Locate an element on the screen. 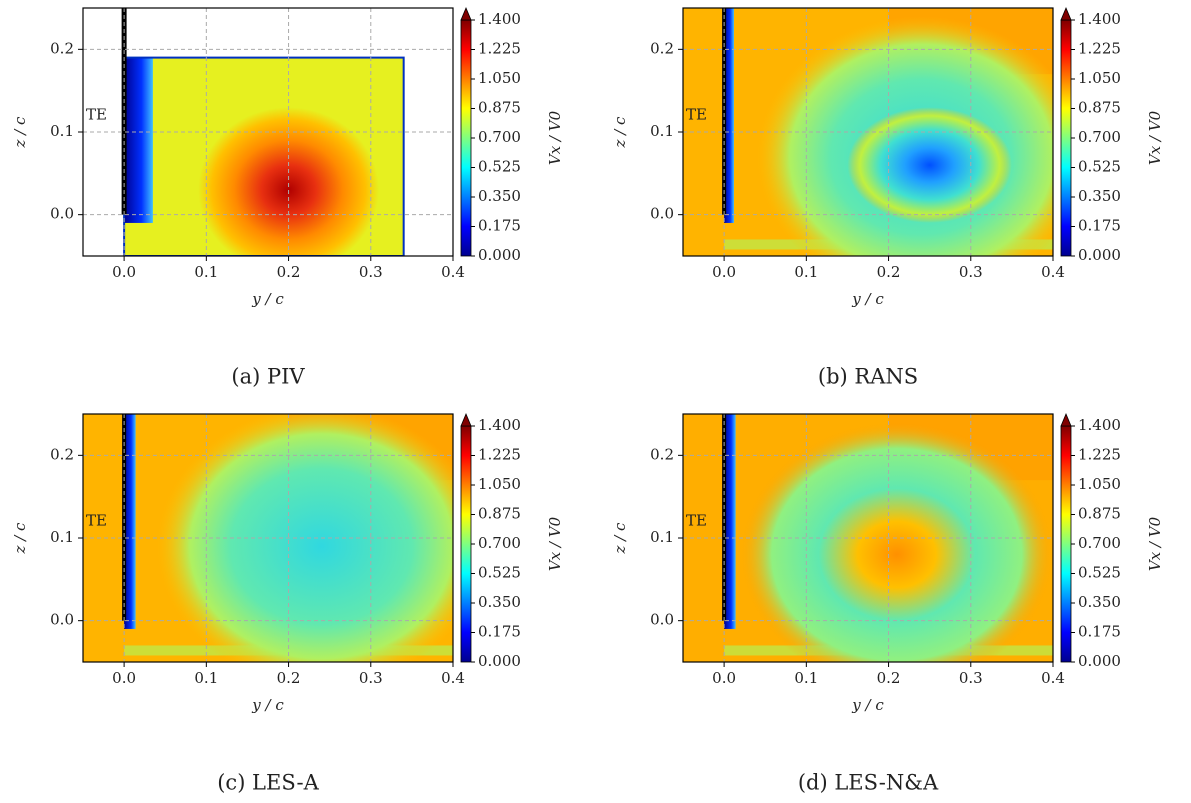  caption: (d) LES-N&A is located at coordinates (868, 783).